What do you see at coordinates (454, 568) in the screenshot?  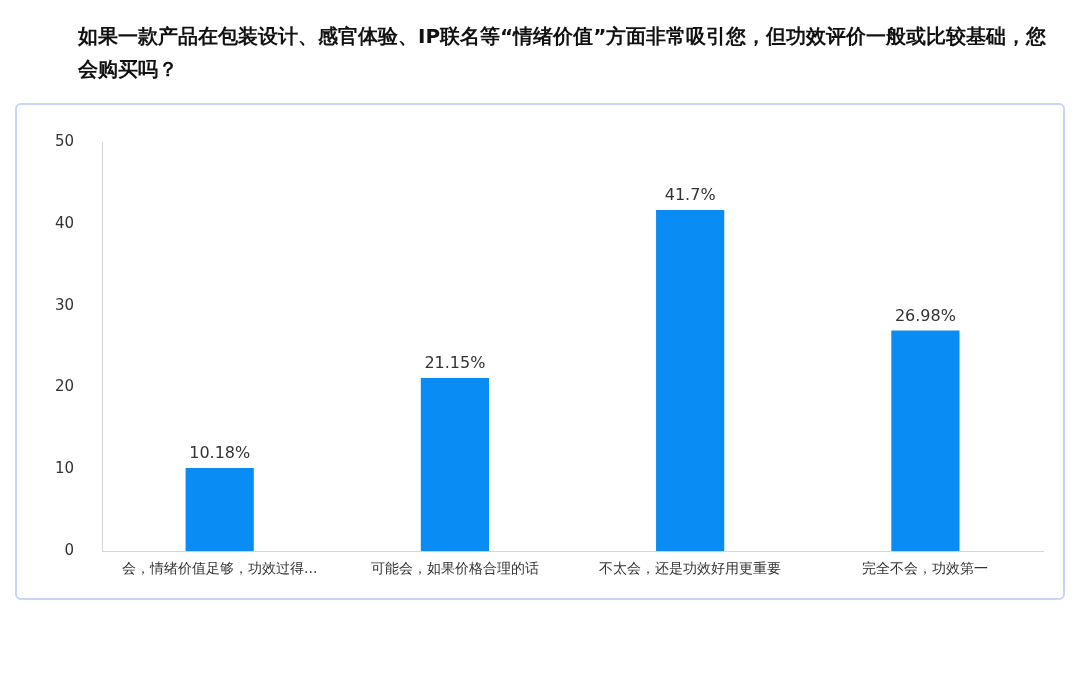 I see `x-tick-label: 可能会，如果价格合理的话` at bounding box center [454, 568].